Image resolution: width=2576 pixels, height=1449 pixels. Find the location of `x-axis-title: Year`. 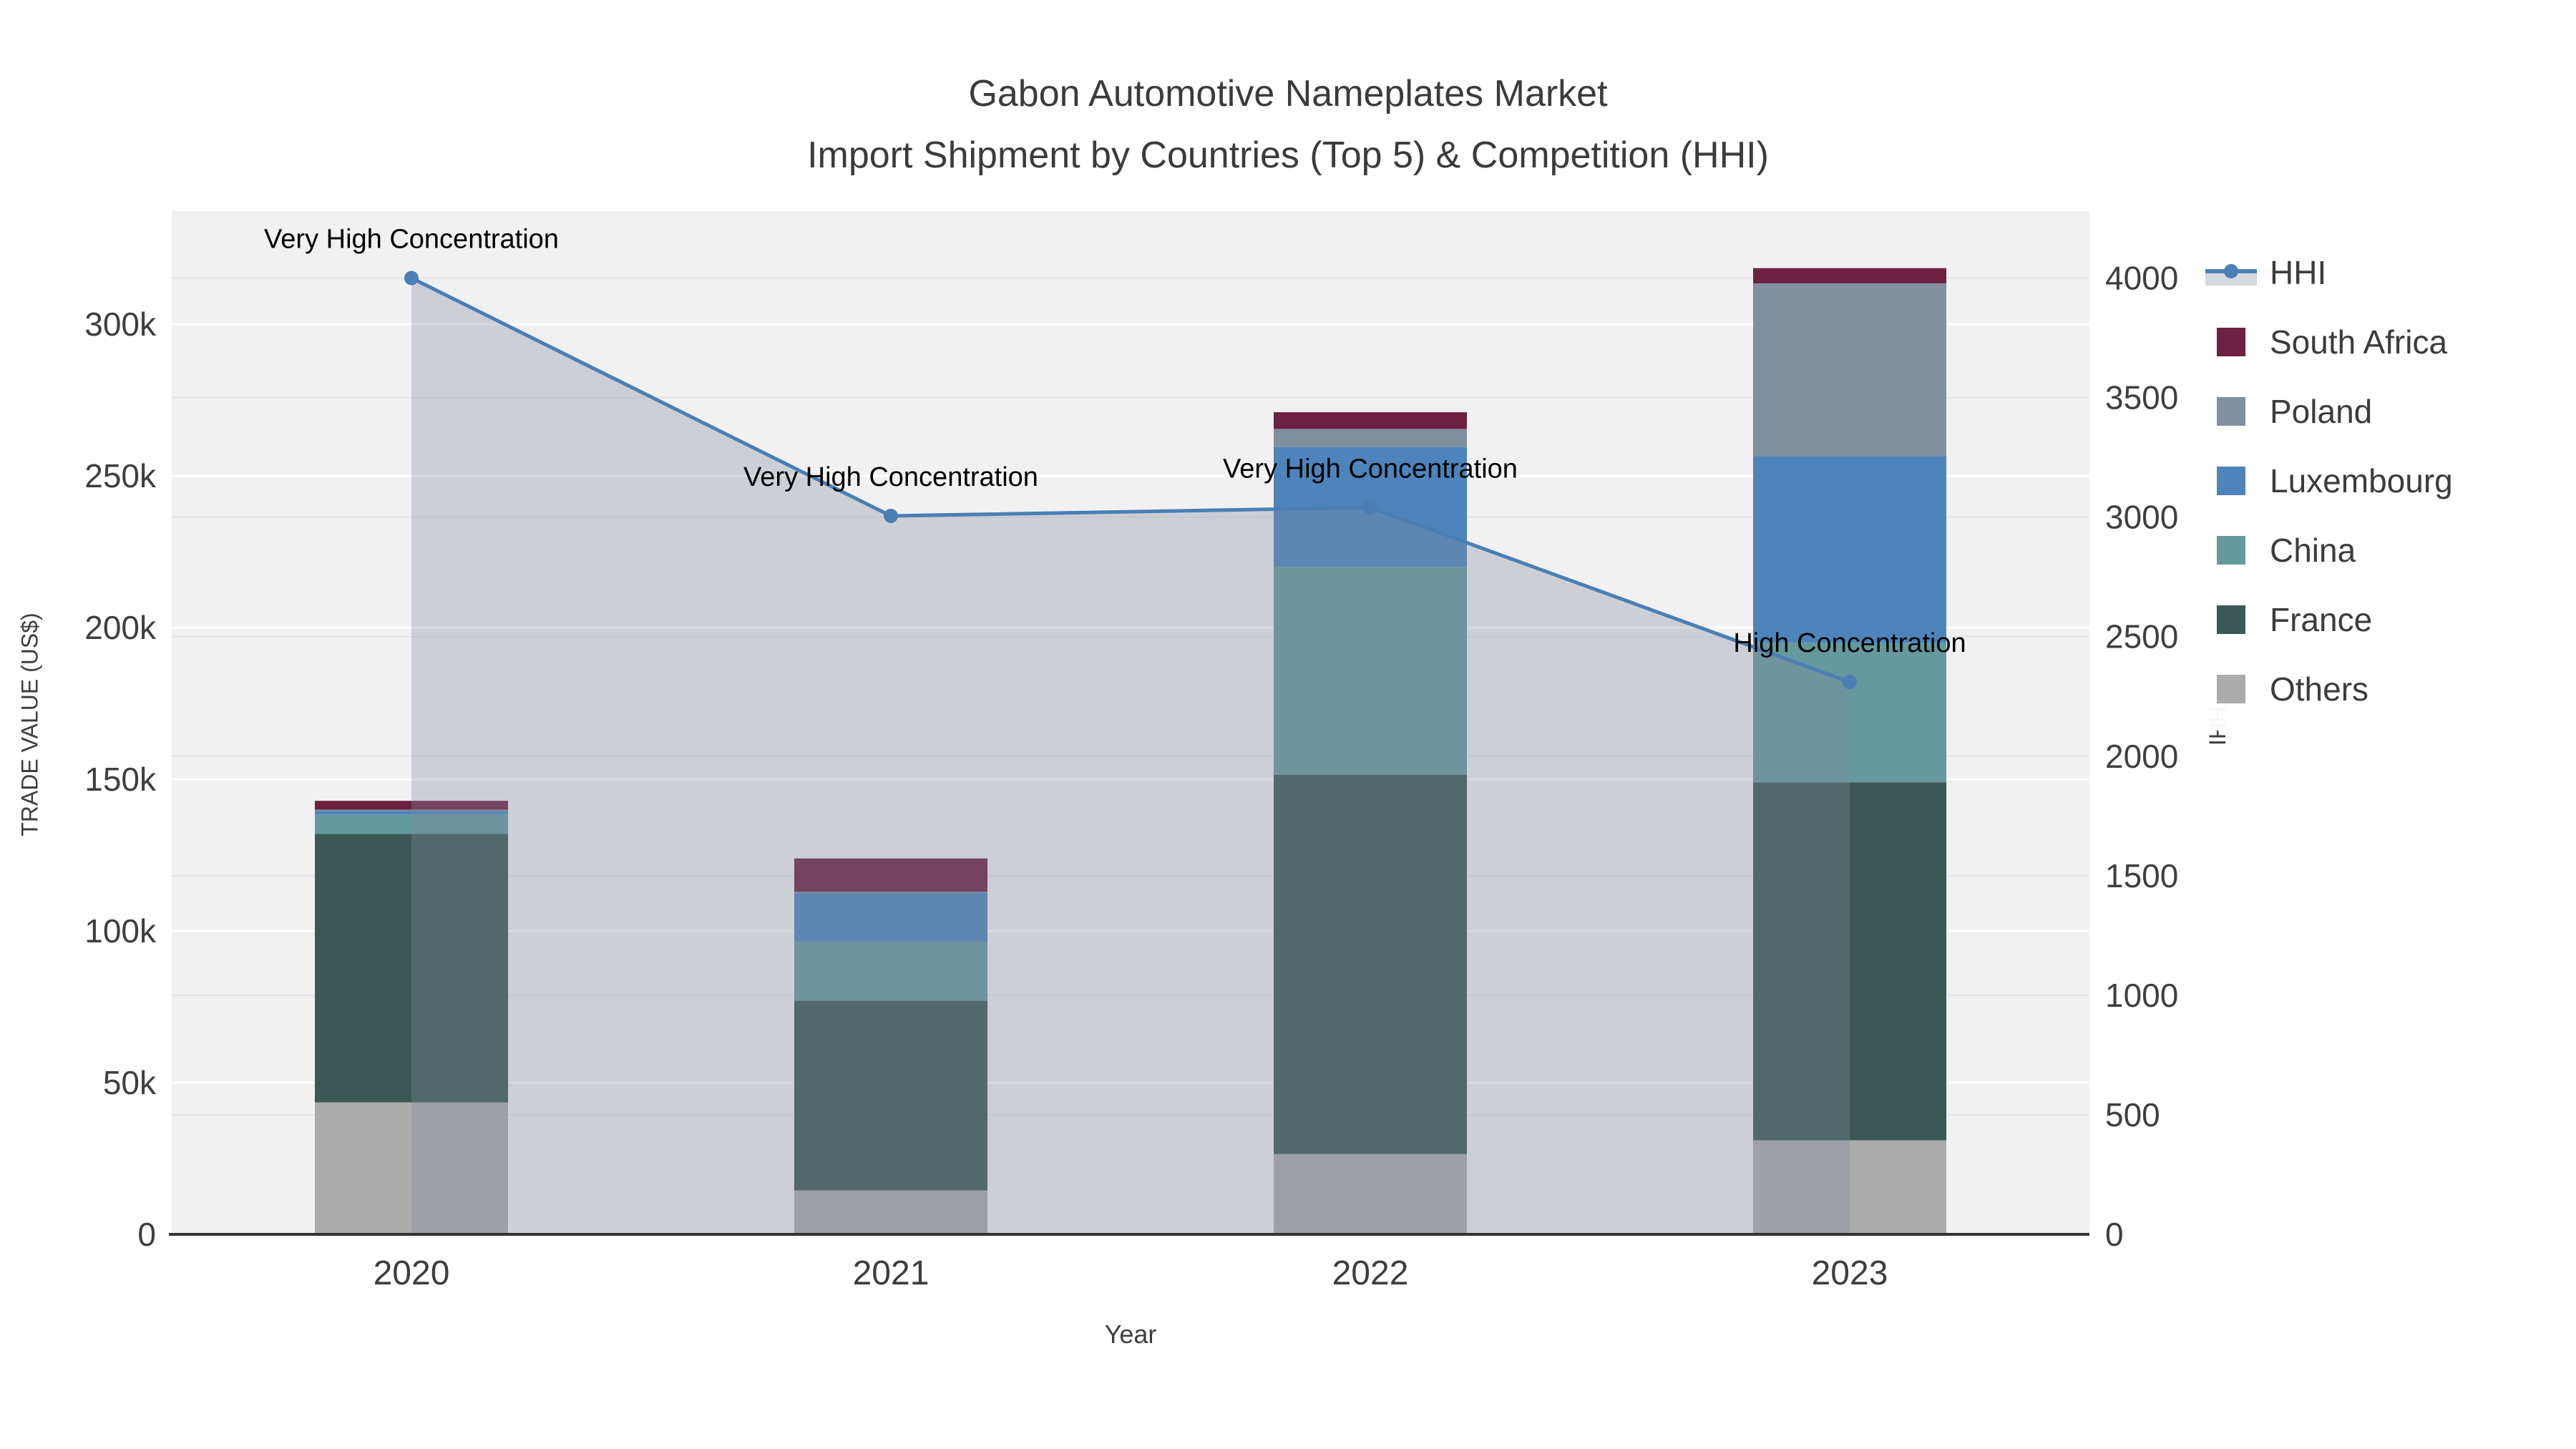

x-axis-title: Year is located at coordinates (1130, 1334).